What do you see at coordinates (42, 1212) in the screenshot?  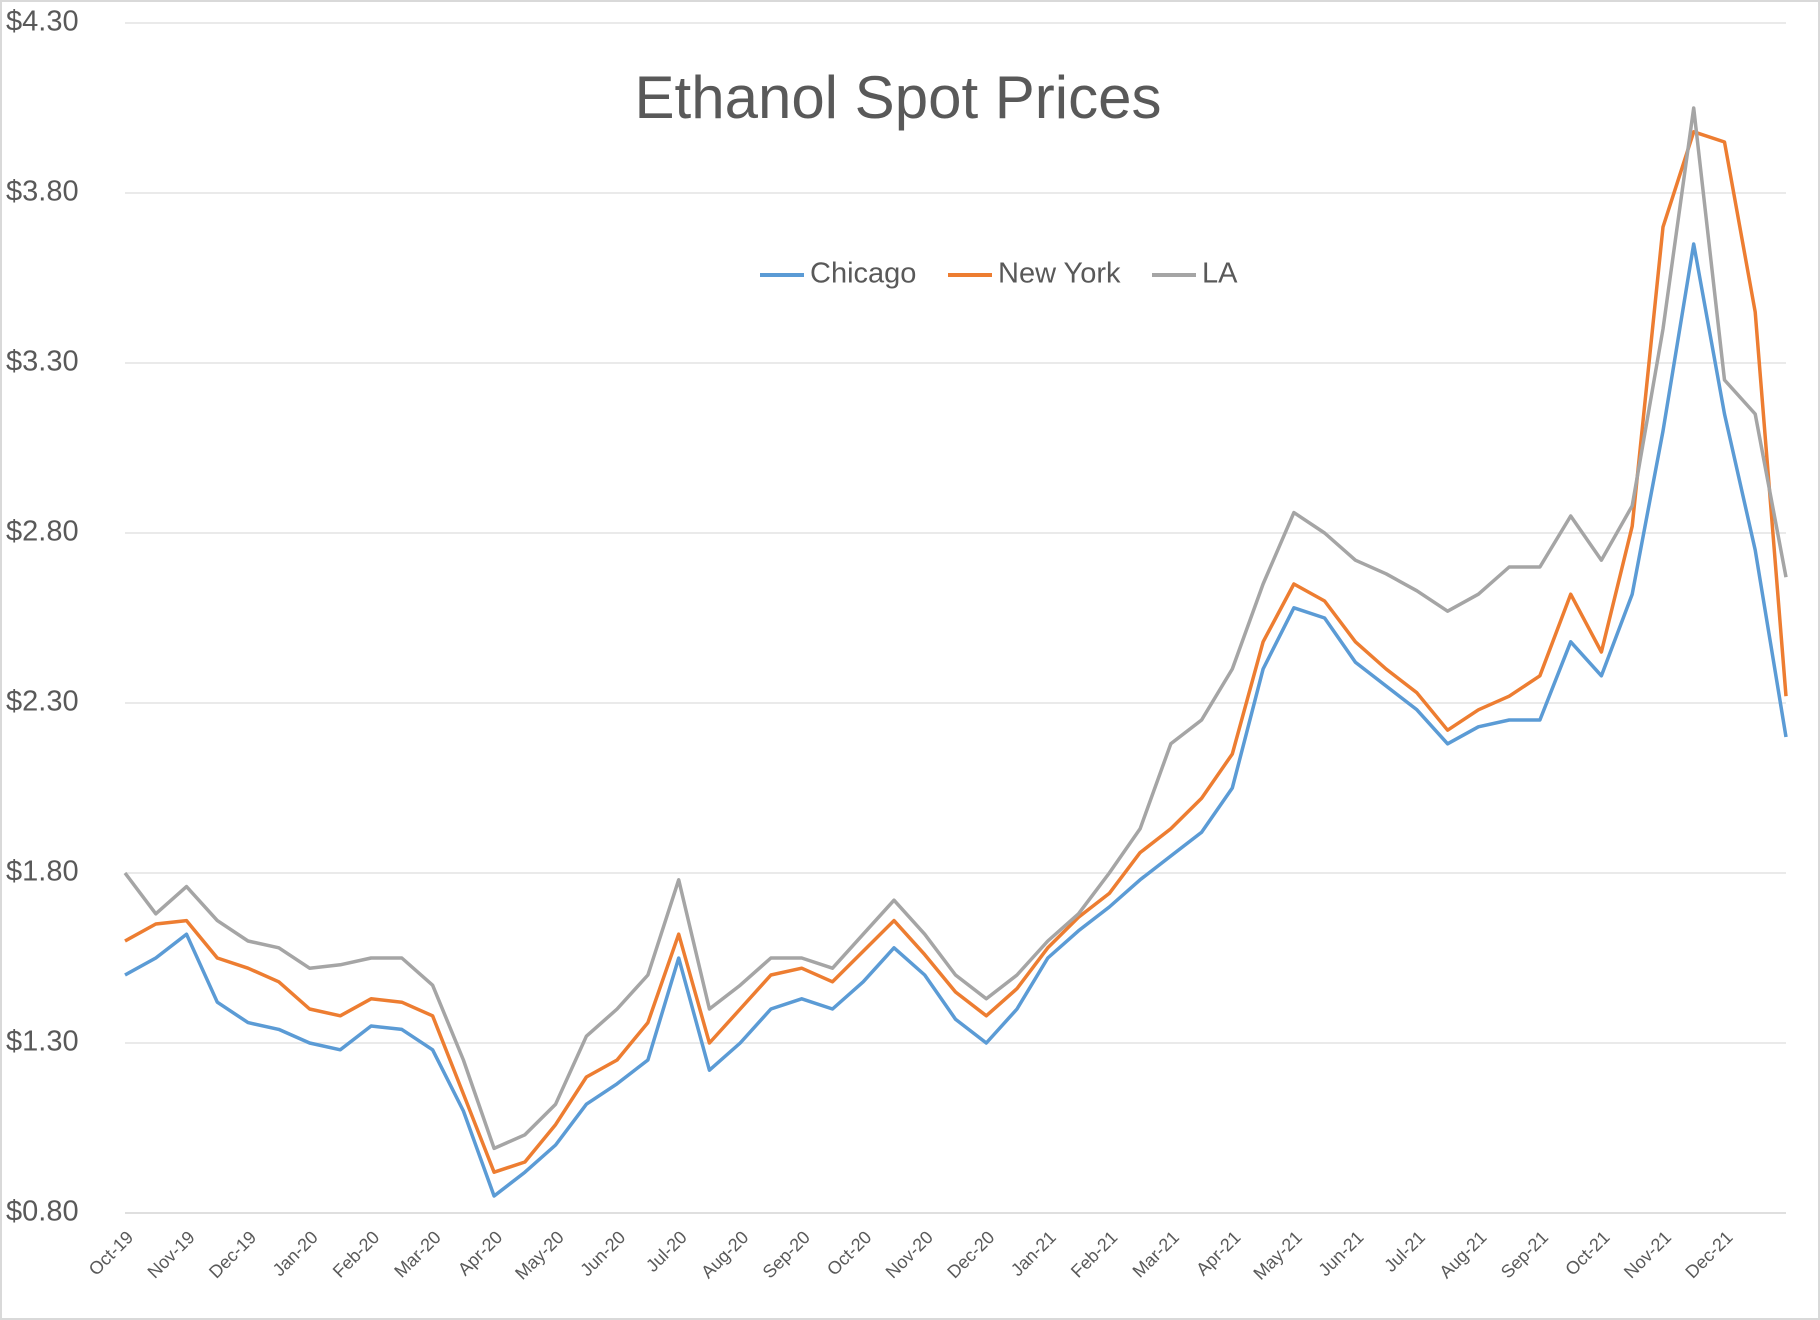 I see `y-tick-label: $0.80` at bounding box center [42, 1212].